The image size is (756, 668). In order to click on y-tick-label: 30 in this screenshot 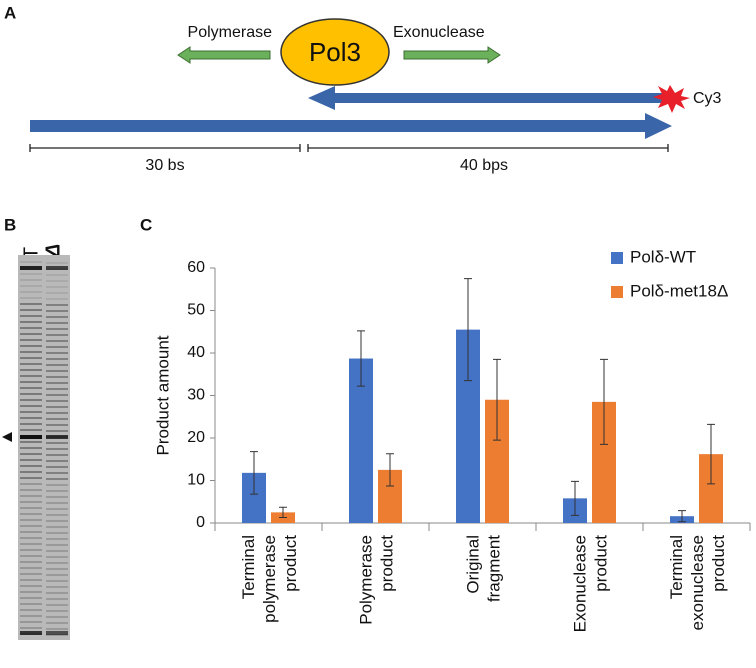, I will do `click(196, 395)`.